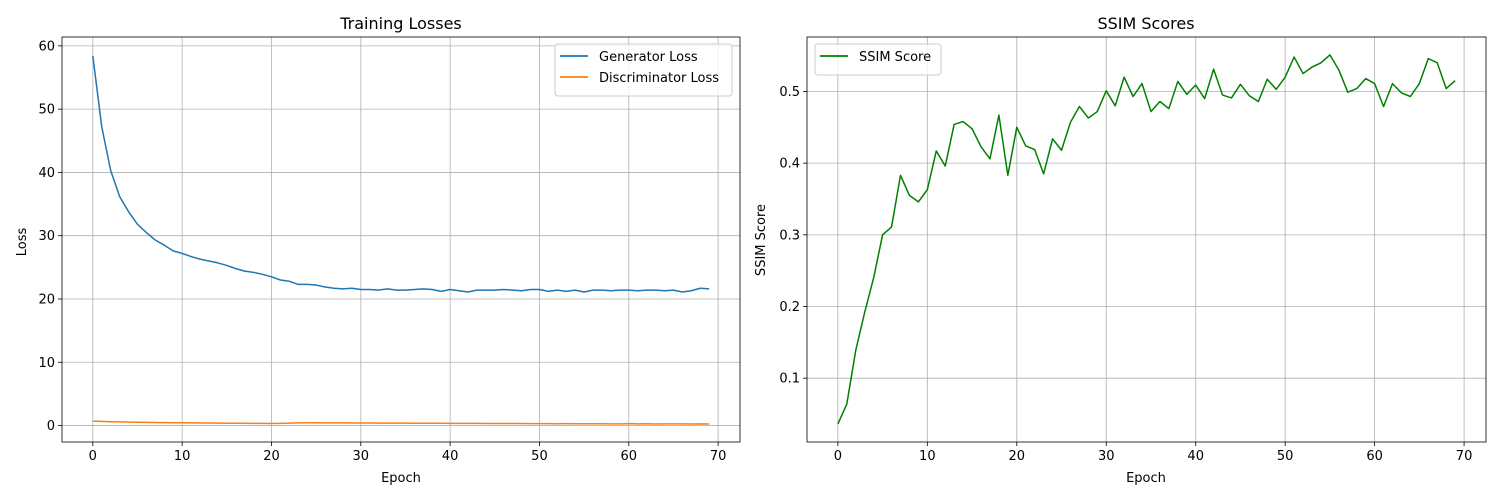 Image resolution: width=1500 pixels, height=504 pixels. What do you see at coordinates (400, 23) in the screenshot?
I see `chart-title: Training Losses` at bounding box center [400, 23].